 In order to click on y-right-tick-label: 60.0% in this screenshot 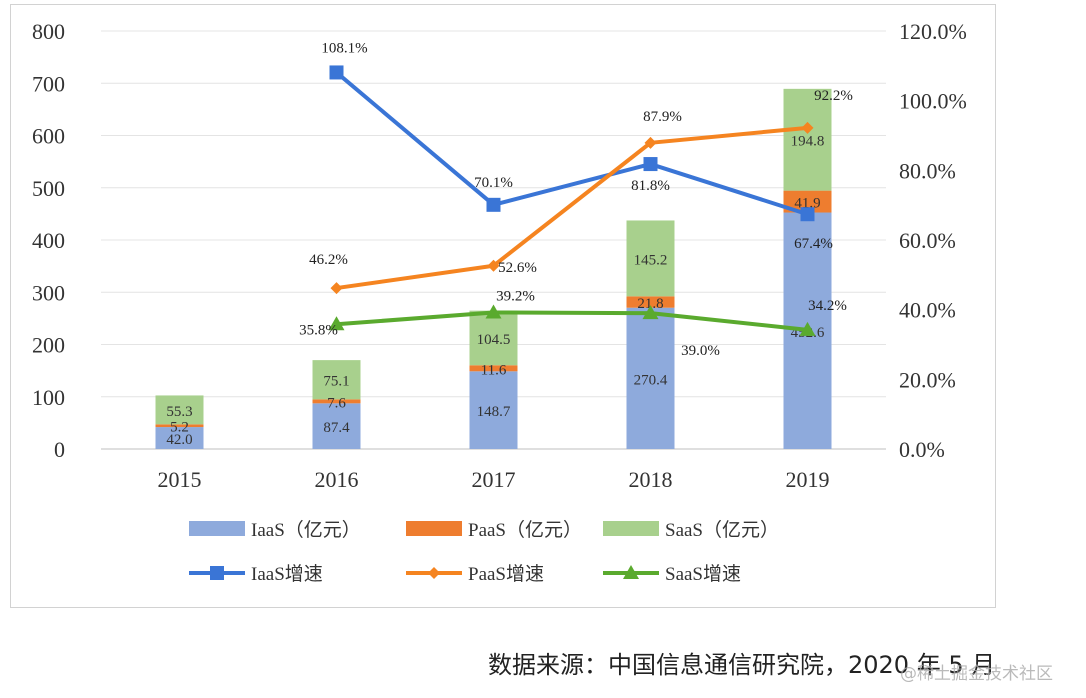, I will do `click(927, 240)`.